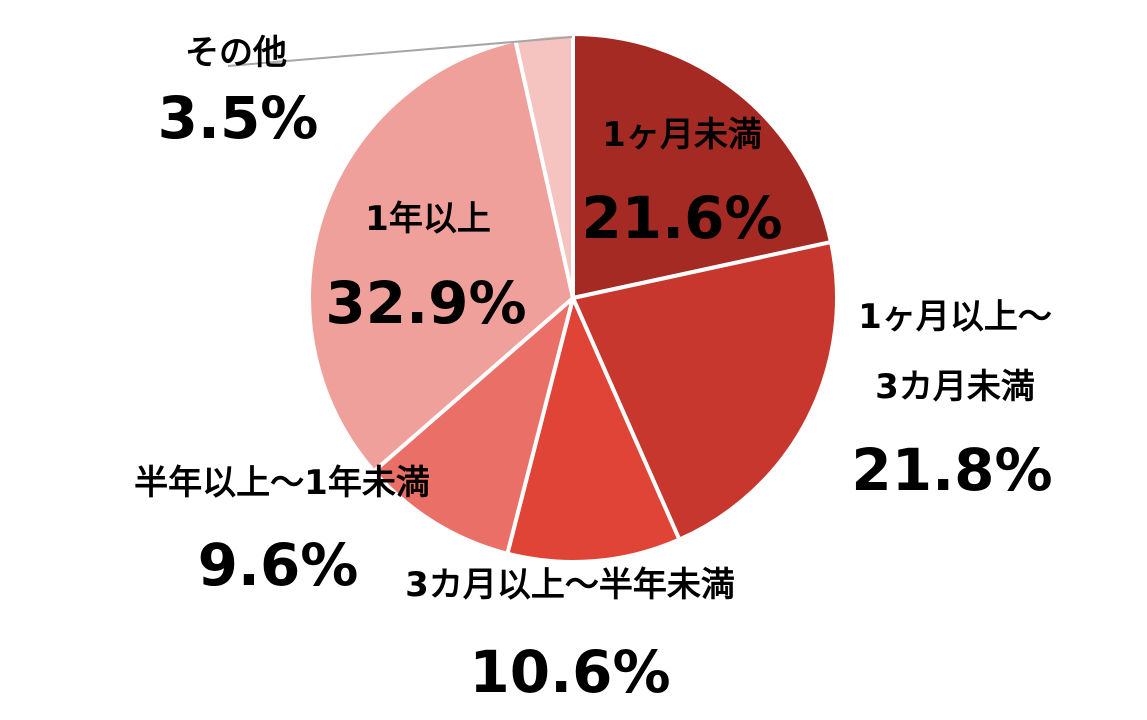 Image resolution: width=1147 pixels, height=720 pixels. What do you see at coordinates (278, 565) in the screenshot?
I see `slice-value-label-4: 9.6%` at bounding box center [278, 565].